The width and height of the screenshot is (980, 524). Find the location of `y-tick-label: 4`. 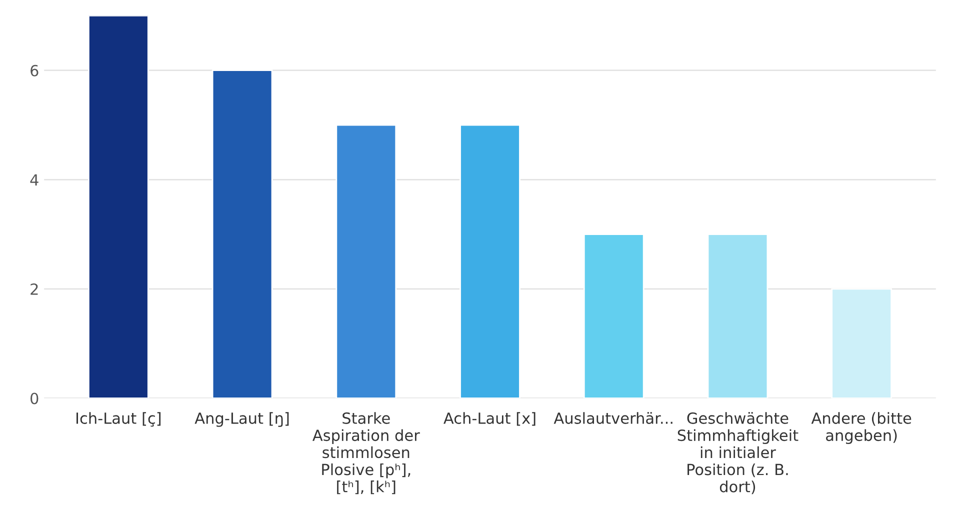

y-tick-label: 4 is located at coordinates (34, 180).